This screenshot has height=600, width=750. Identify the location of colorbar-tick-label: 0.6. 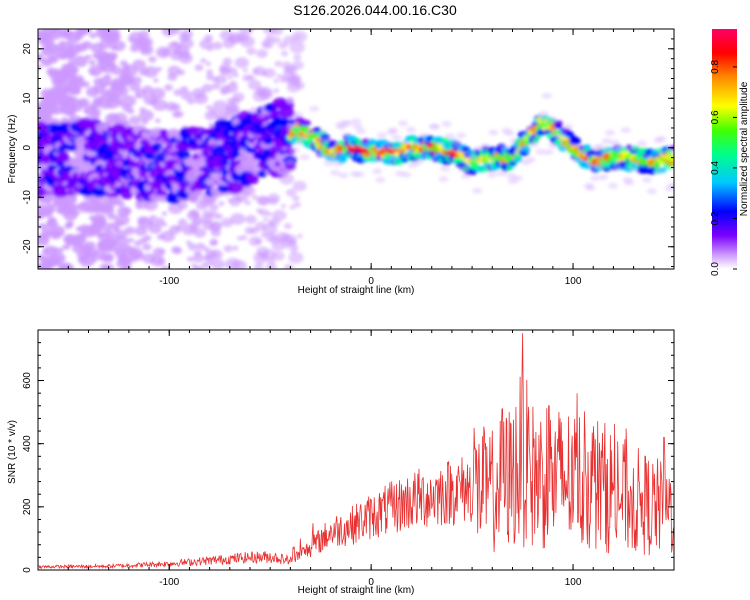
(715, 117).